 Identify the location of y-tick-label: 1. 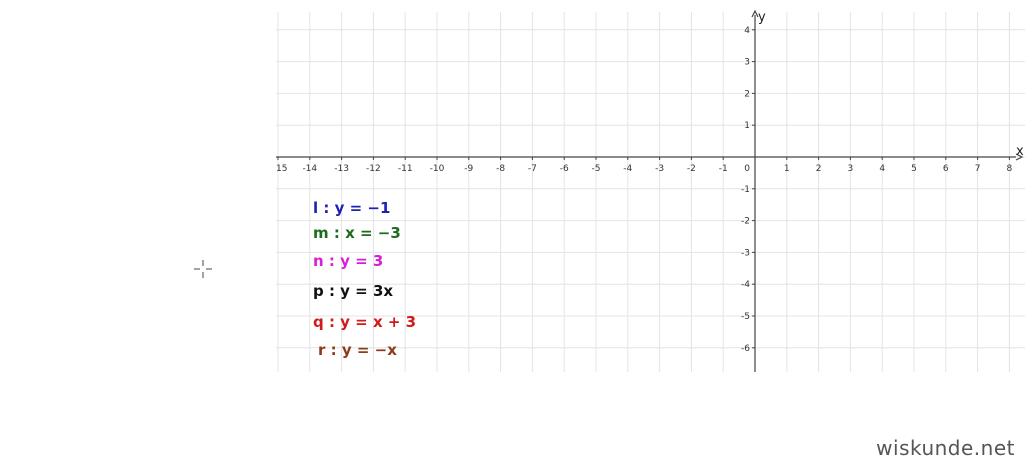
(747, 126).